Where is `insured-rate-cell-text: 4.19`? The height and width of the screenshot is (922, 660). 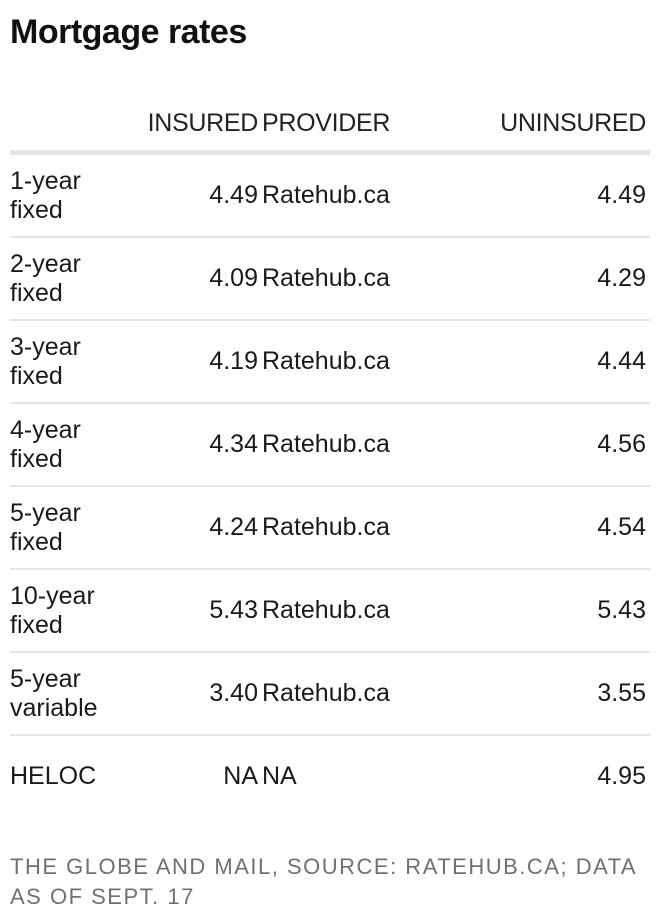
insured-rate-cell-text: 4.19 is located at coordinates (233, 361).